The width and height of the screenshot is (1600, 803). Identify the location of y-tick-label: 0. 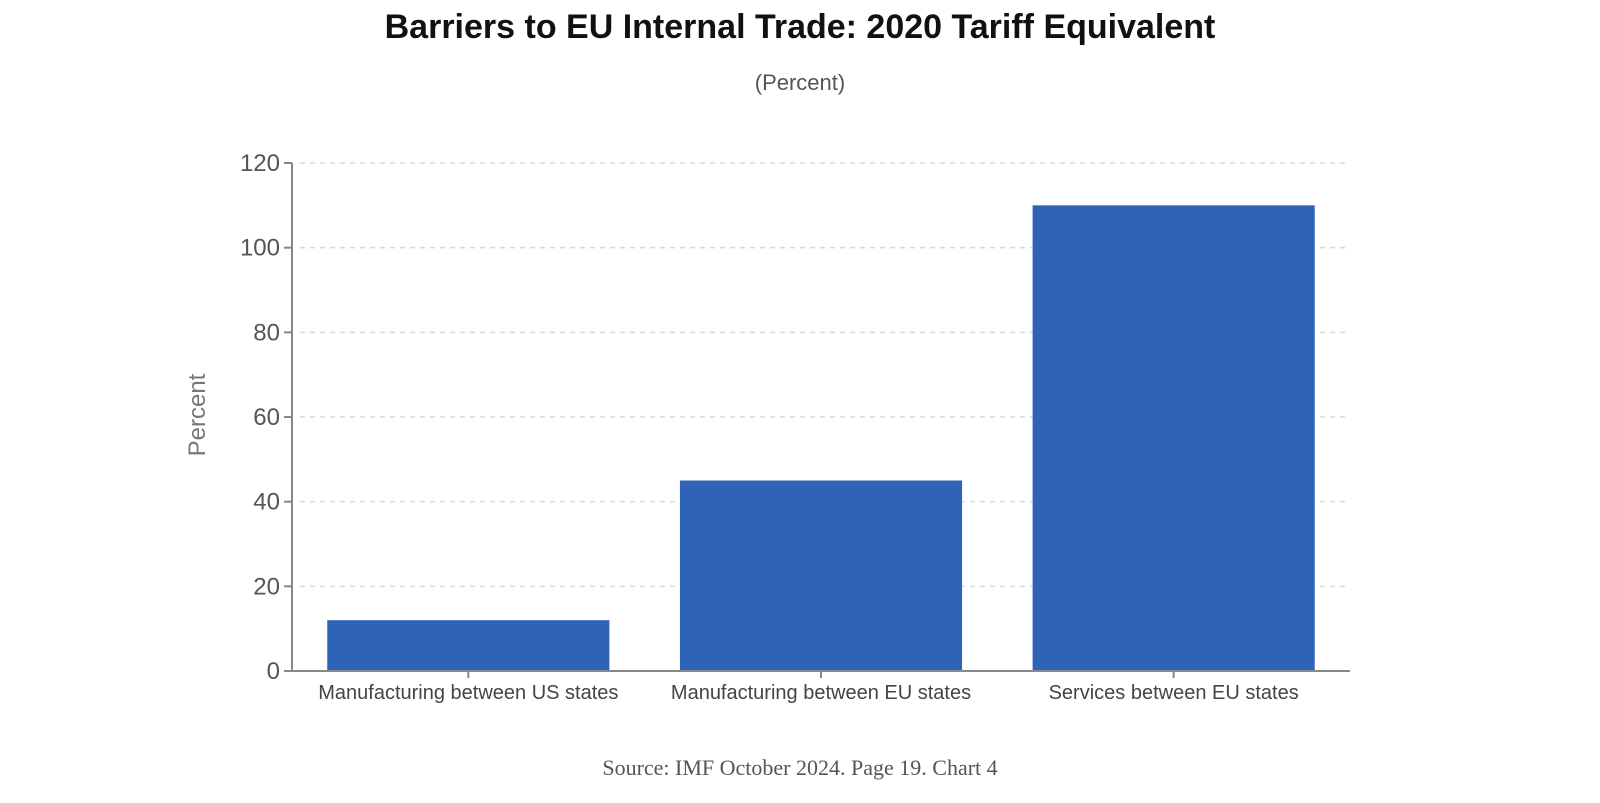
(273, 671).